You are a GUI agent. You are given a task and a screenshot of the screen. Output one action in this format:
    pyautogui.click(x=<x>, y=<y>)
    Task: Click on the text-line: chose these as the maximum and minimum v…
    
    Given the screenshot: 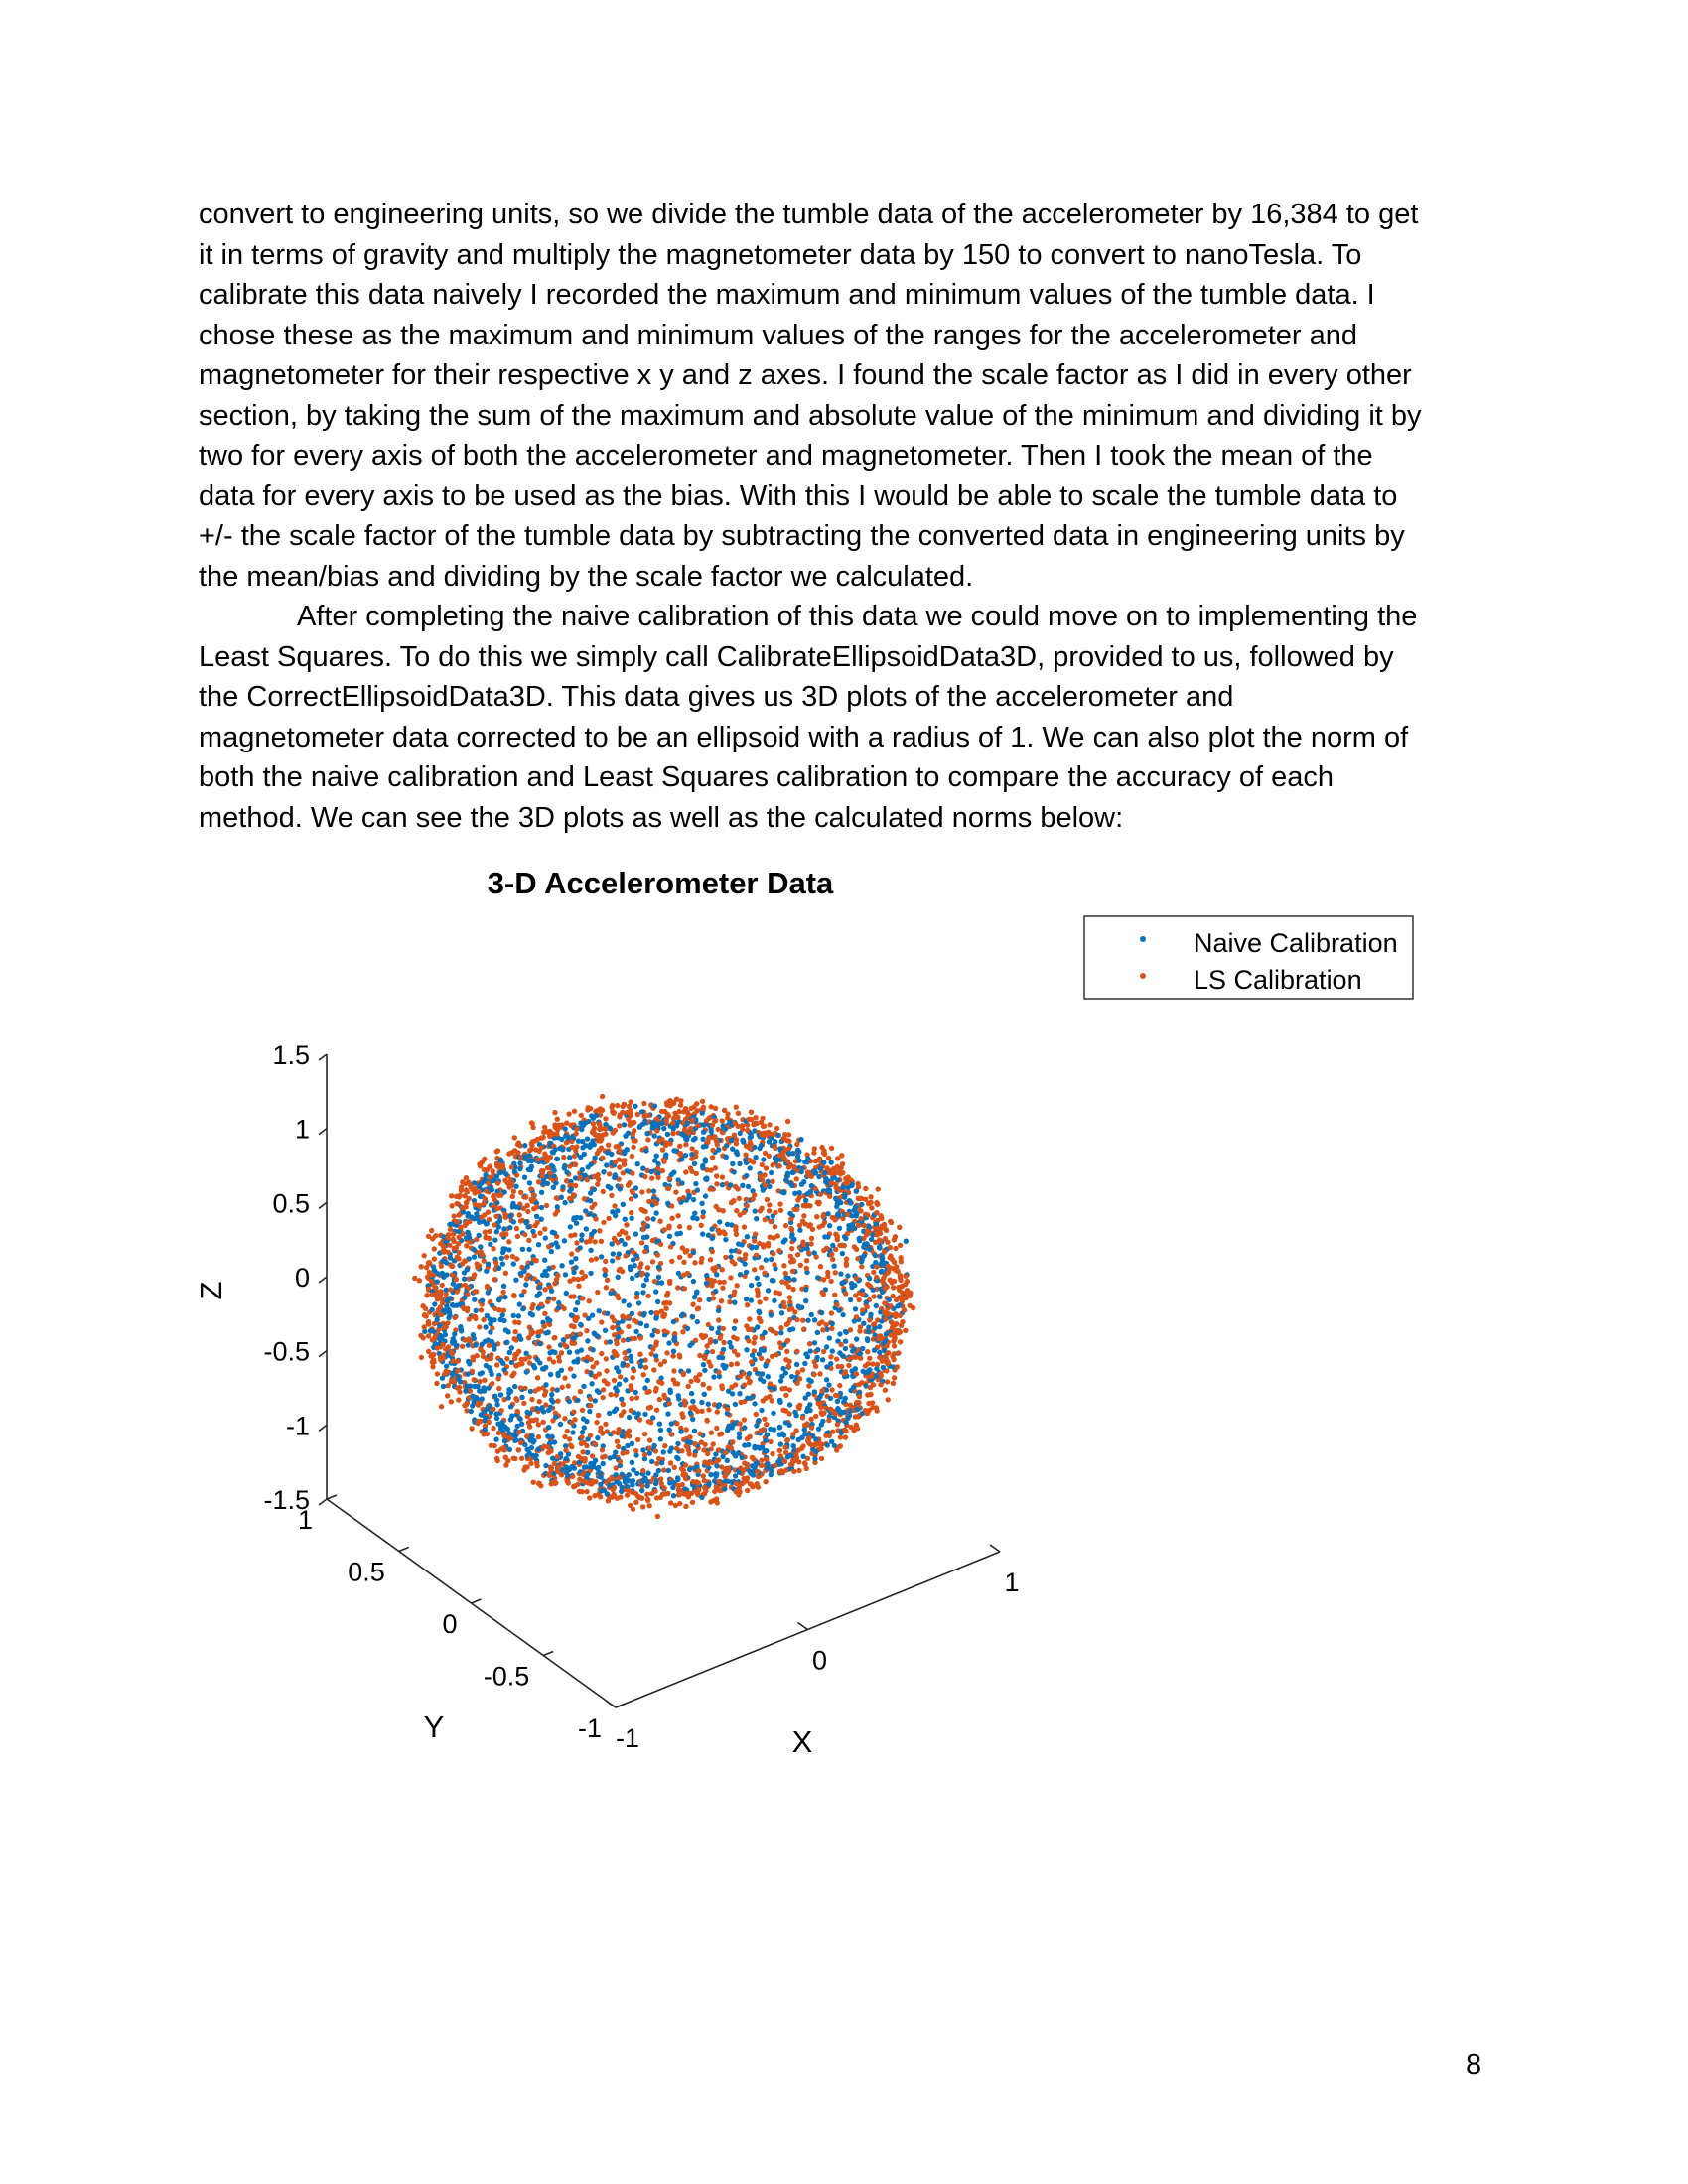 What is the action you would take?
    pyautogui.click(x=778, y=335)
    